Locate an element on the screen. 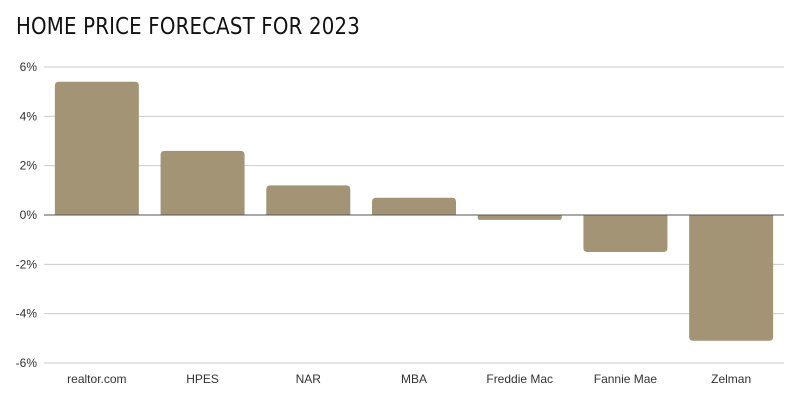 Image resolution: width=800 pixels, height=400 pixels. chart-title: HOME PRICE FORECAST FOR 2023 is located at coordinates (188, 27).